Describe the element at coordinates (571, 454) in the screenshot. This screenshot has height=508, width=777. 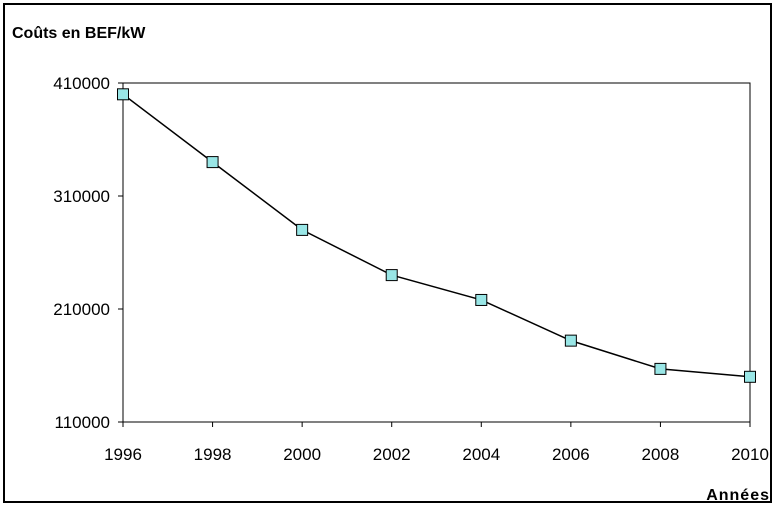
I see `x-tick-label: 2006` at that location.